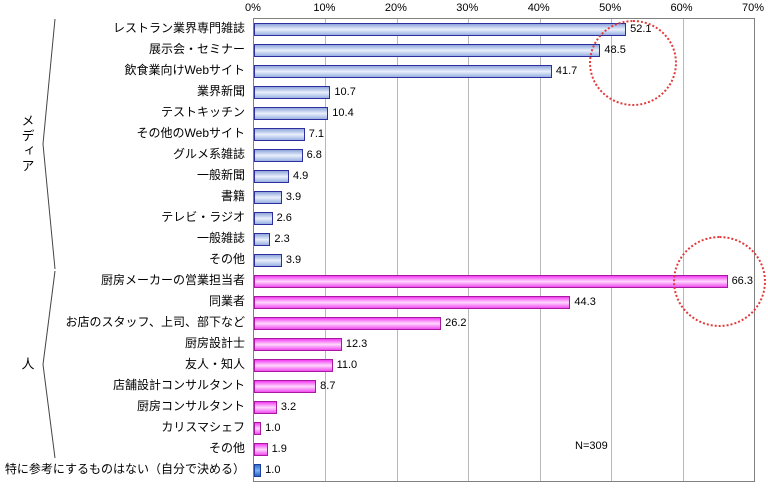 This screenshot has width=768, height=489. I want to click on axis-tick: 30%, so click(467, 8).